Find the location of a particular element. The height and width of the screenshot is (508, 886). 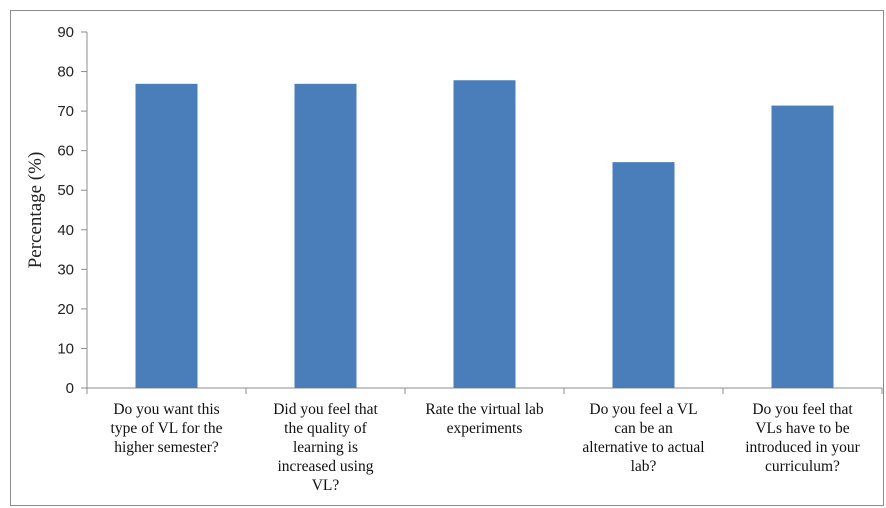

x-category-label: higher semester? is located at coordinates (166, 447).